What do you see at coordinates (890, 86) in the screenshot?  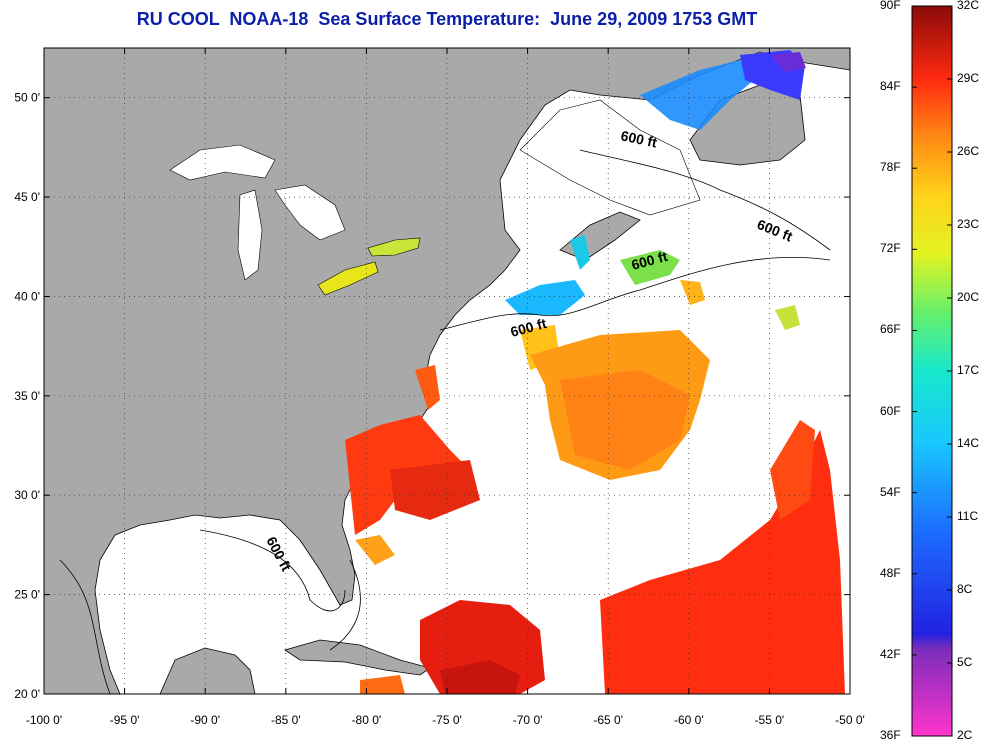 I see `colorbar-f-label: 84F` at bounding box center [890, 86].